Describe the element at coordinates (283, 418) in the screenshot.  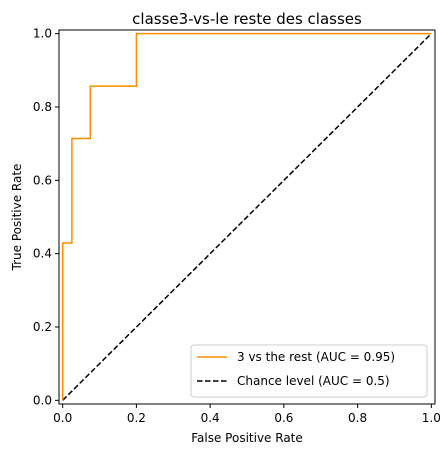
I see `x-tick-label: 0.6` at that location.